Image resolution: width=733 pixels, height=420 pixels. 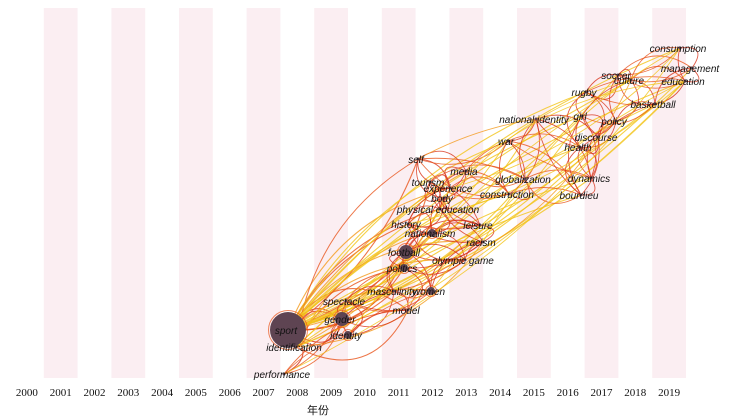 I want to click on keyword-media: media, so click(x=464, y=172).